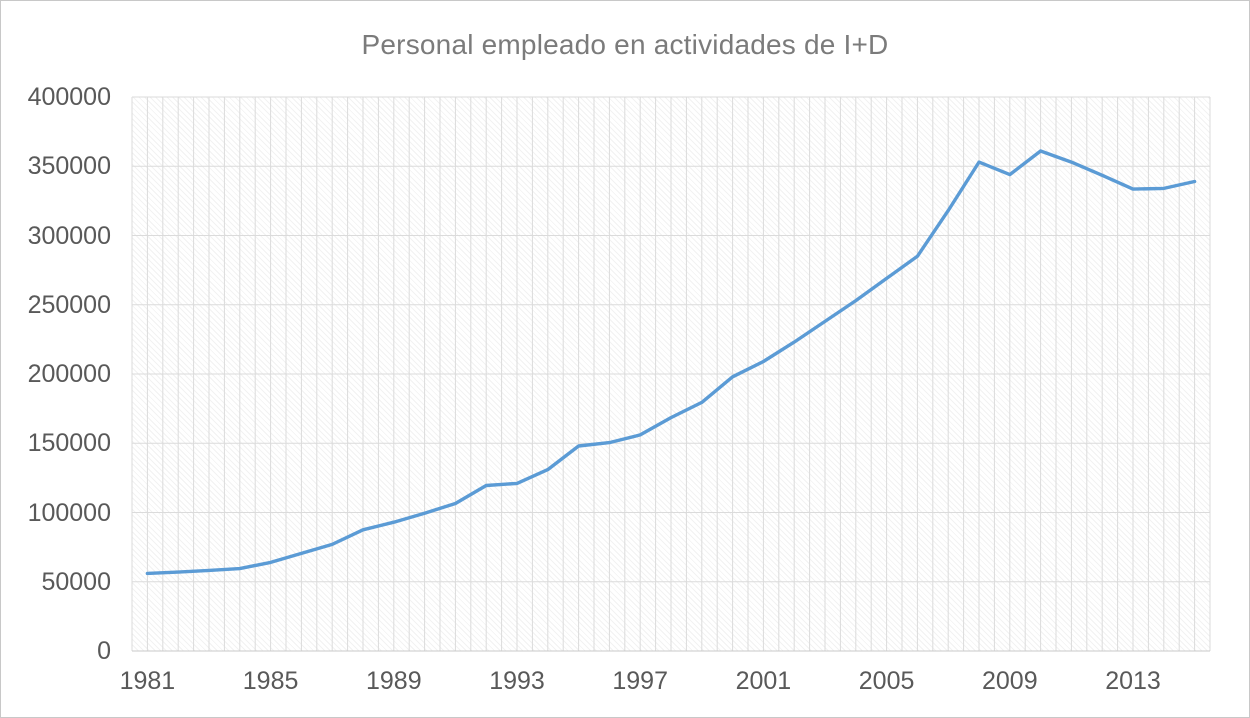 Image resolution: width=1250 pixels, height=718 pixels. I want to click on x-tick-label: 2013, so click(1133, 681).